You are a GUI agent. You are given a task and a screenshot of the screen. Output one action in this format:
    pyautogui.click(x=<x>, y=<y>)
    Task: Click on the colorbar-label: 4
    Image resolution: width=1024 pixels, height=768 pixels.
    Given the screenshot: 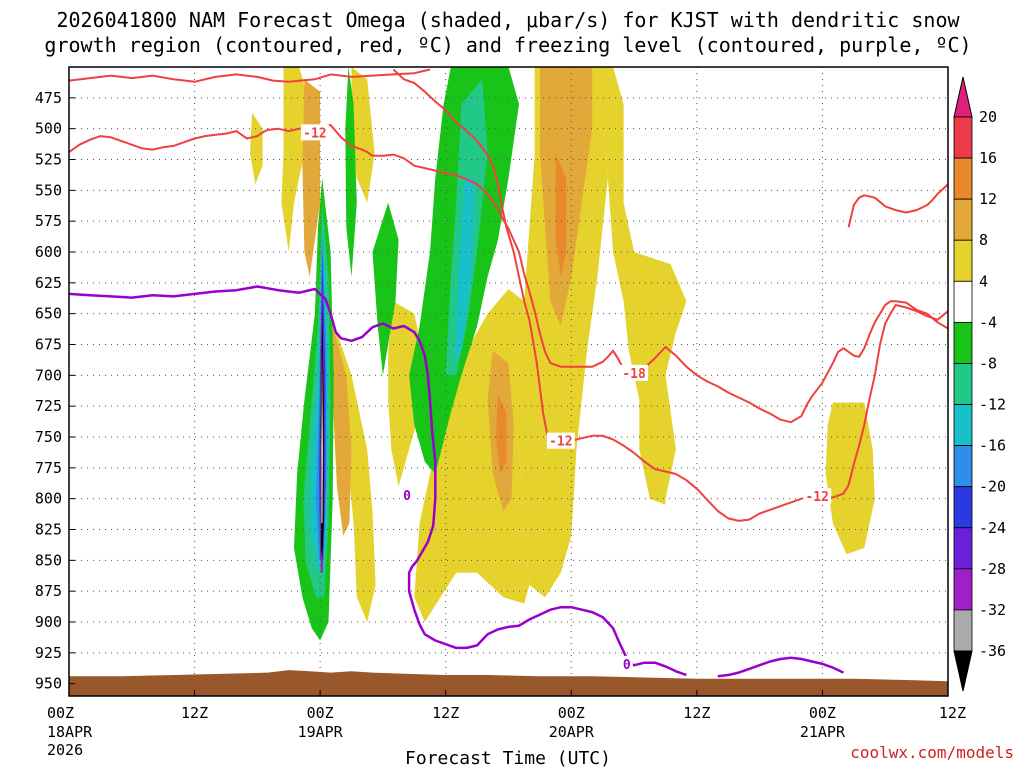 What is the action you would take?
    pyautogui.click(x=983, y=281)
    